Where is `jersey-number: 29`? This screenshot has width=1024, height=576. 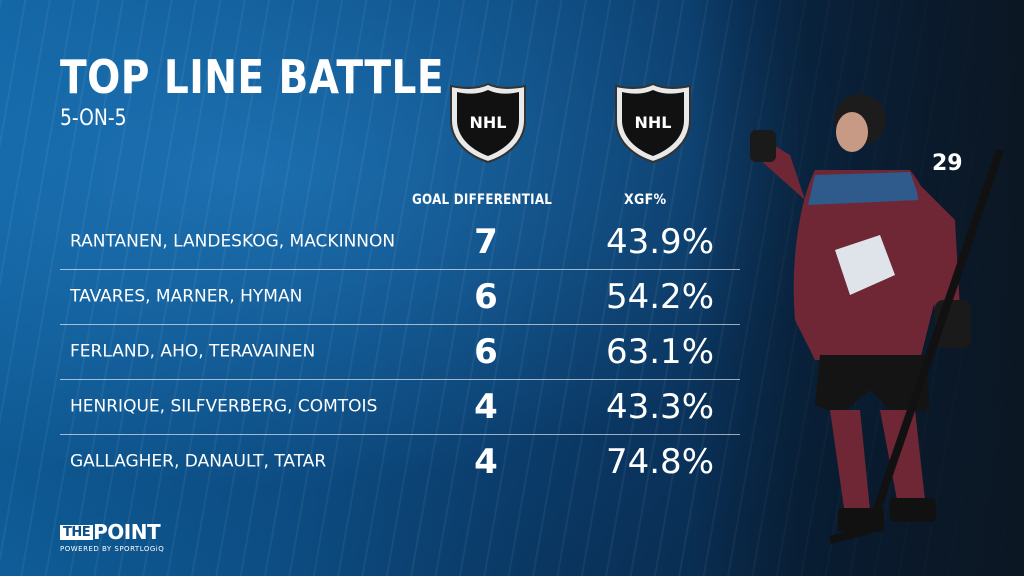
jersey-number: 29 is located at coordinates (947, 163).